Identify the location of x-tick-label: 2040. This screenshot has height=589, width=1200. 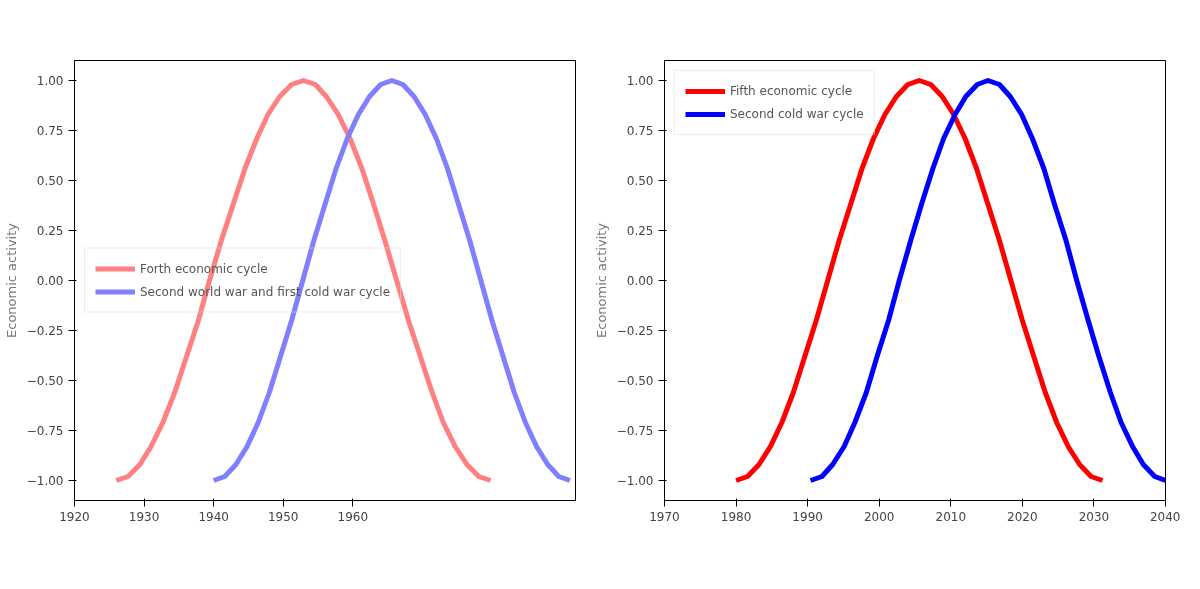
(1165, 516).